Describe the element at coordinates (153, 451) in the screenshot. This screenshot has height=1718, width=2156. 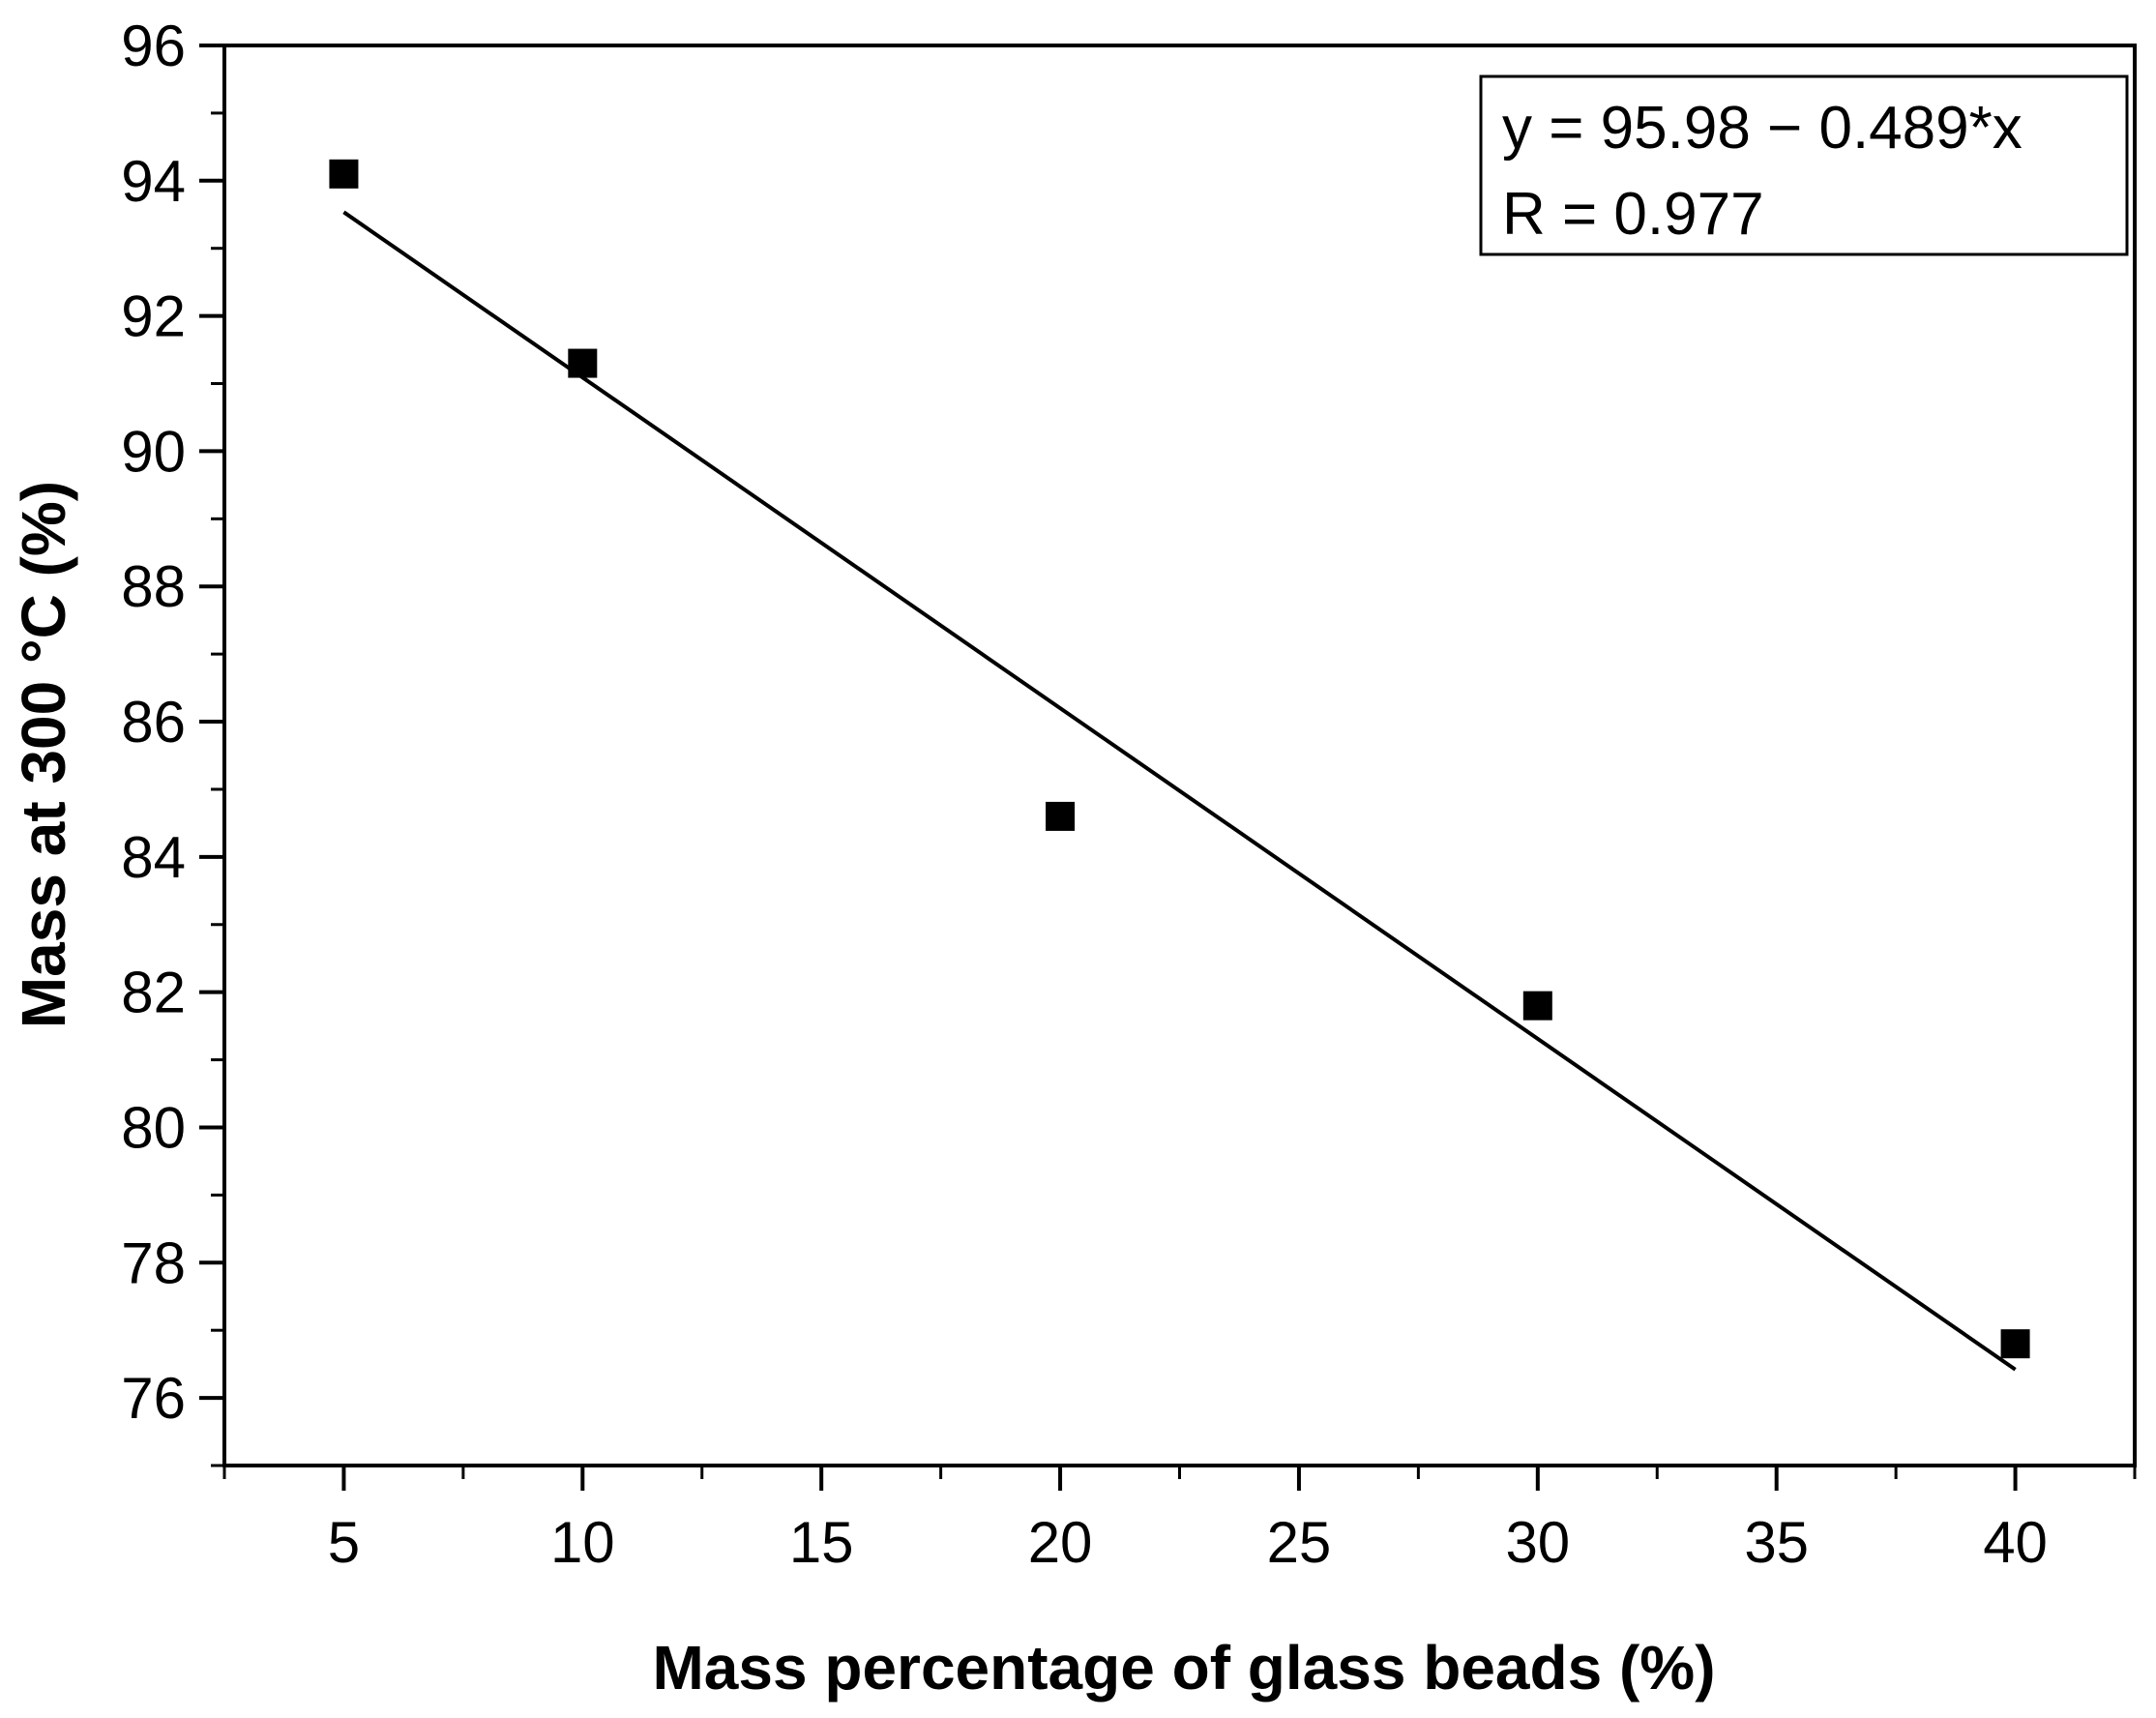
I see `y-tick-label: 90` at that location.